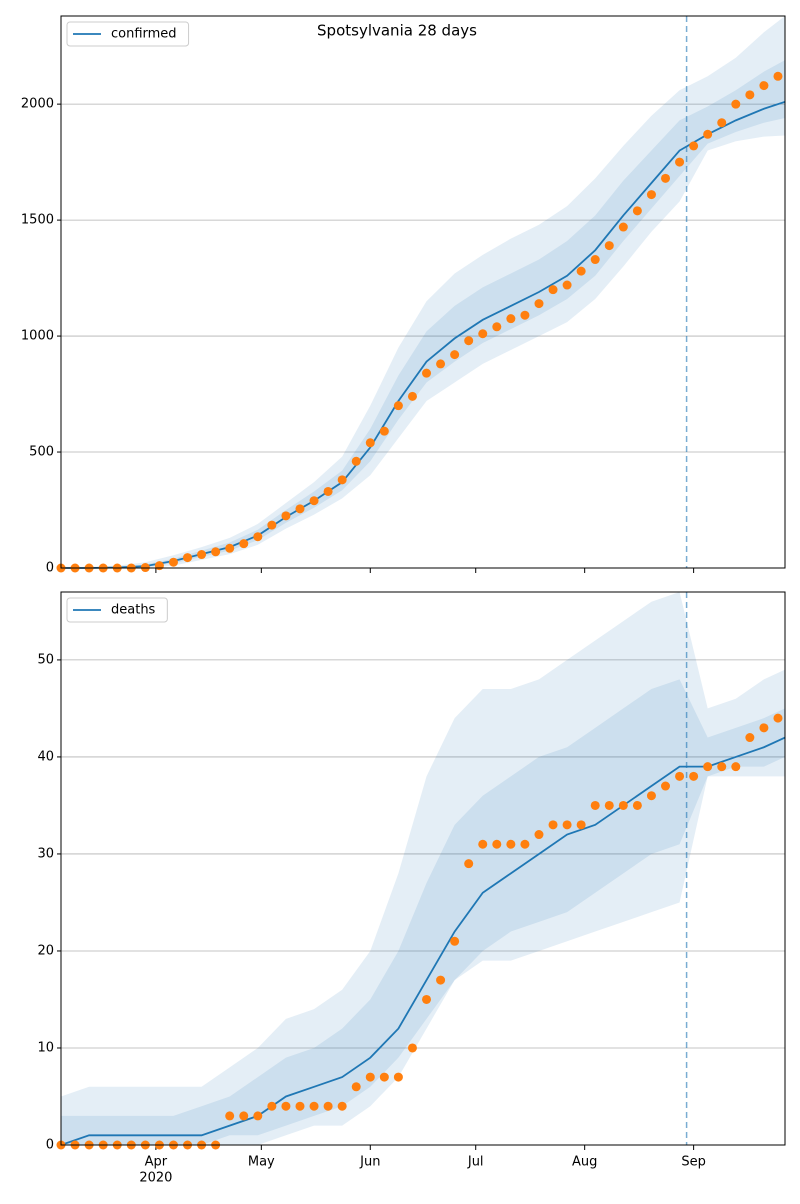  I want to click on x-tick-label: Aug, so click(584, 1162).